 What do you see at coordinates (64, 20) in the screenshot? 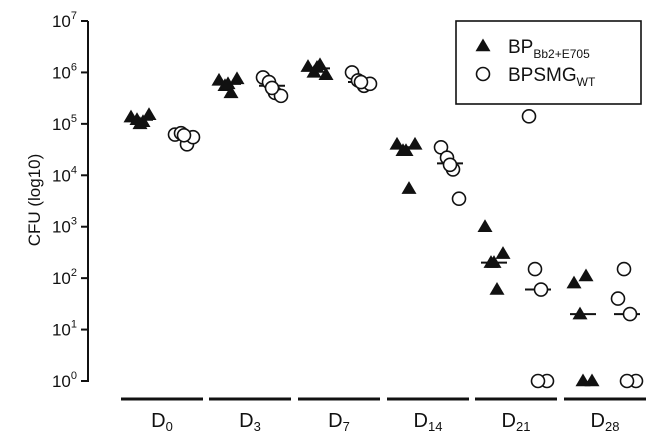
I see `y-tick-label: 10⁷` at bounding box center [64, 20].